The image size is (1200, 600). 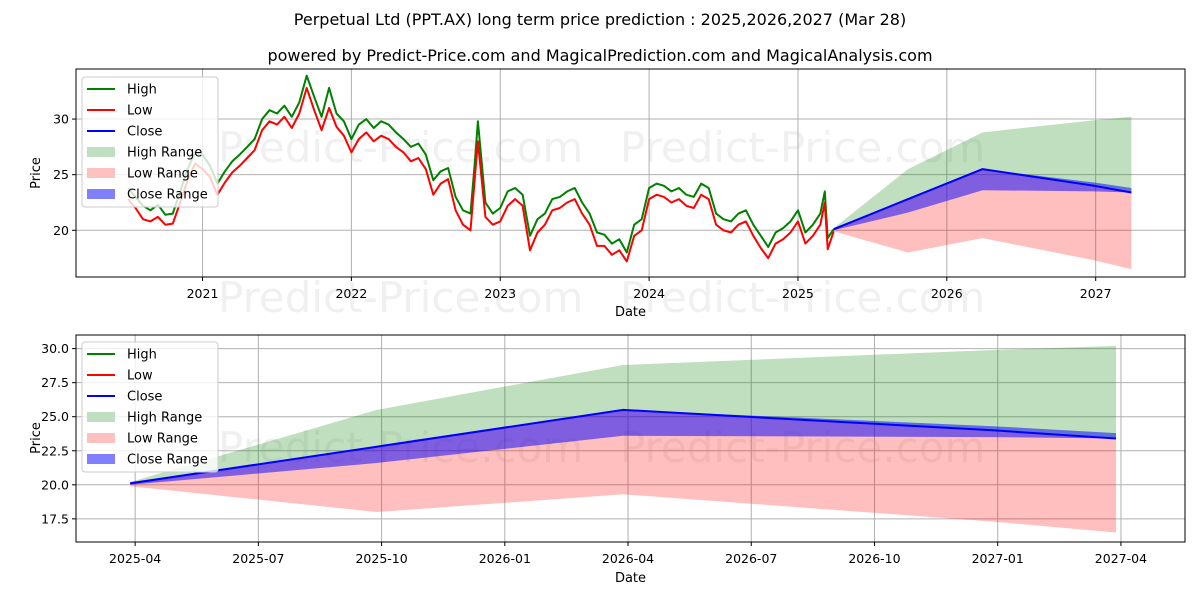 What do you see at coordinates (258, 558) in the screenshot?
I see `x-tick-label: 2025-07` at bounding box center [258, 558].